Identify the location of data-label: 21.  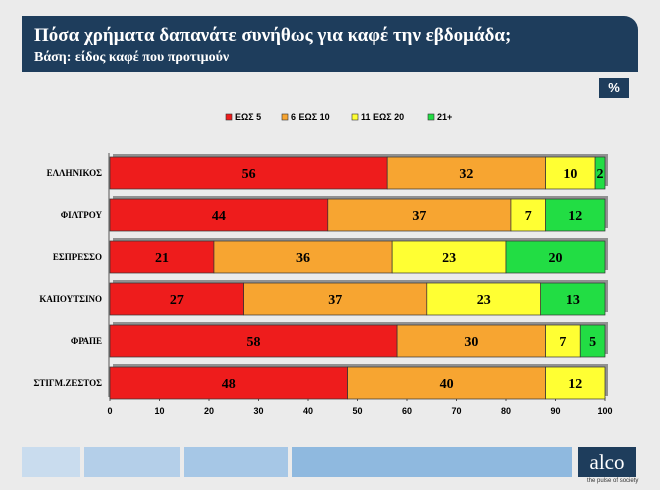
(162, 258).